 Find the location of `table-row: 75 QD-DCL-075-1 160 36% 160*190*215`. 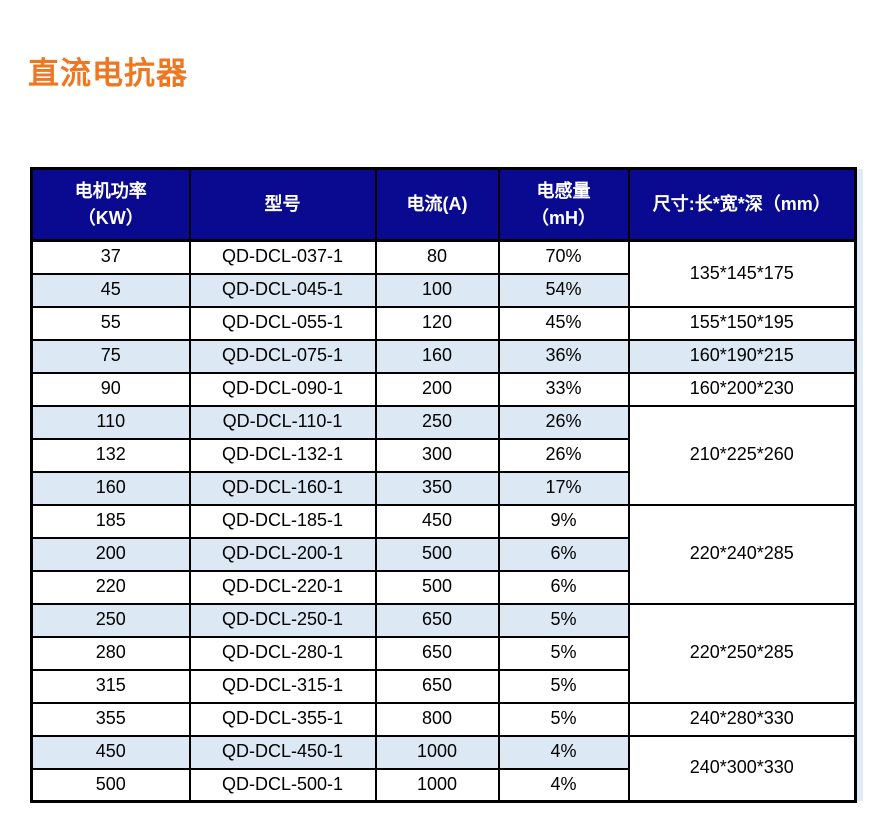

table-row: 75 QD-DCL-075-1 160 36% 160*190*215 is located at coordinates (443, 356).